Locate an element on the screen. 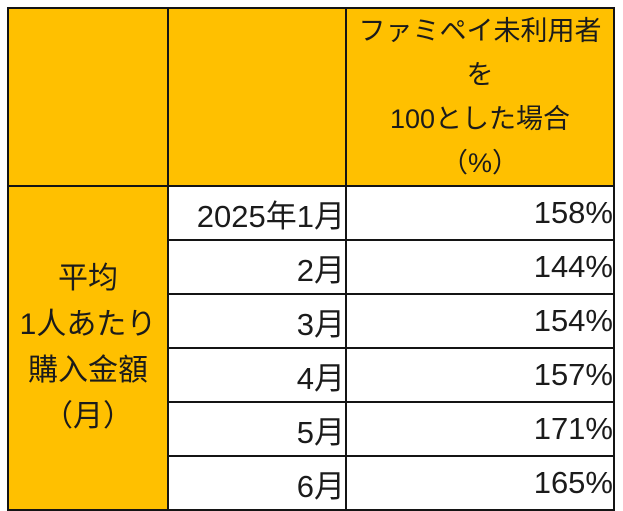  value-cell: 157% is located at coordinates (480, 375).